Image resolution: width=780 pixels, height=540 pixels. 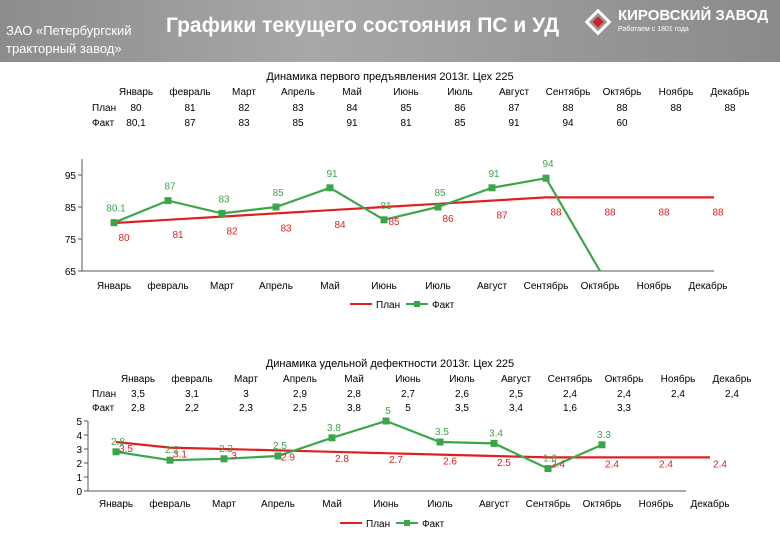 What do you see at coordinates (408, 408) in the screenshot?
I see `table-fact-cell: 5` at bounding box center [408, 408].